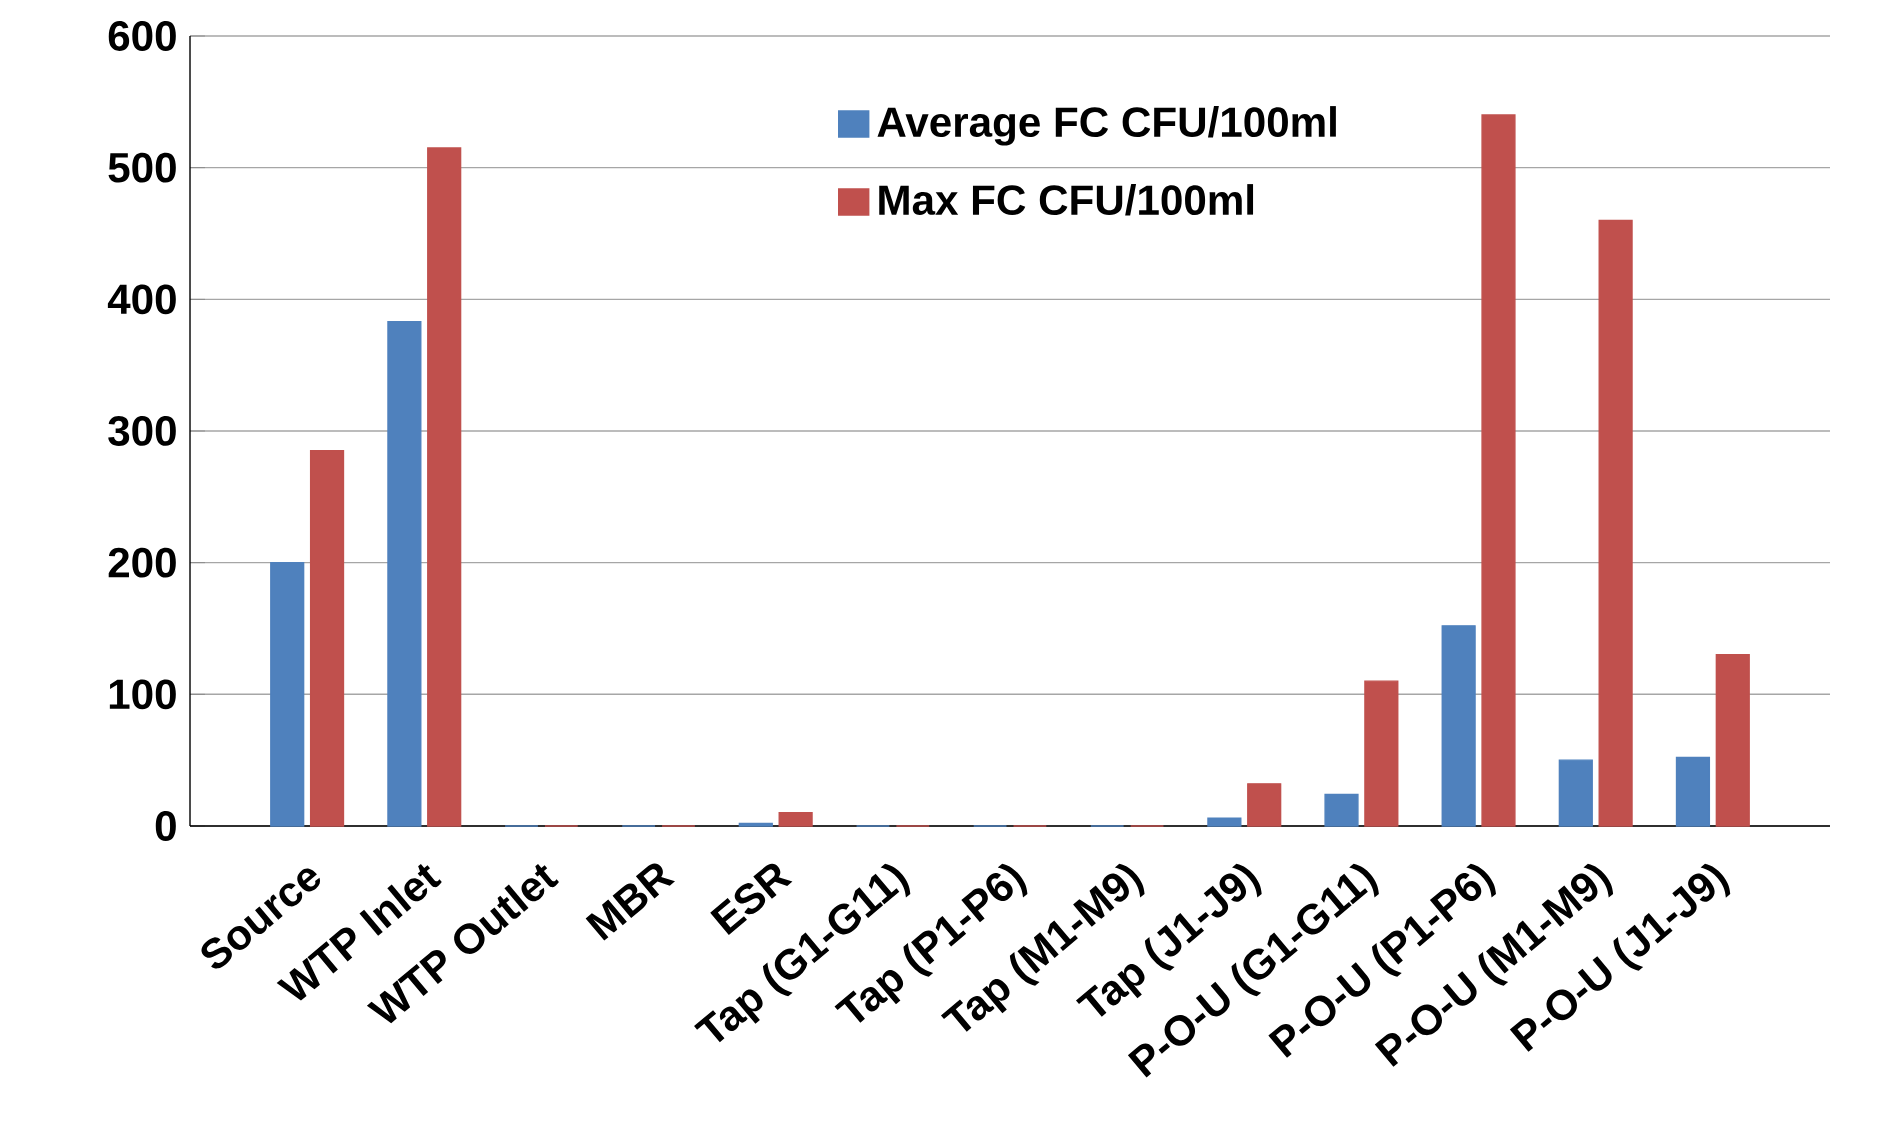 Image resolution: width=1881 pixels, height=1126 pixels. What do you see at coordinates (165, 826) in the screenshot?
I see `y-tick-label: 0` at bounding box center [165, 826].